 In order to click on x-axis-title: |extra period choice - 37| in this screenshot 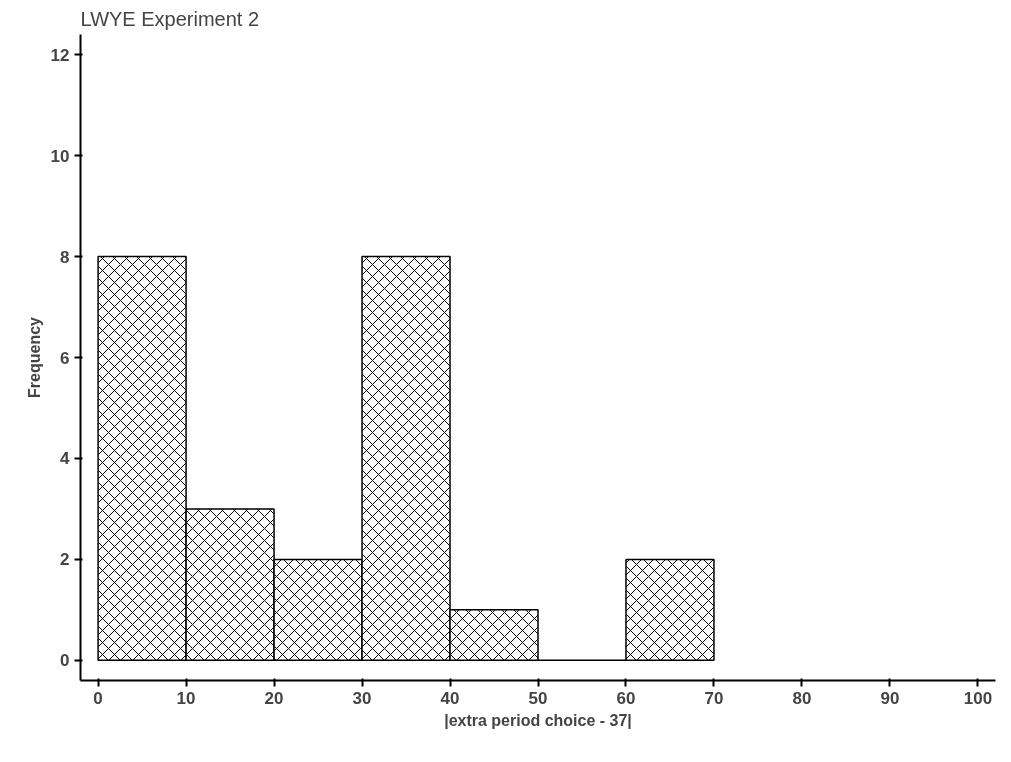, I will do `click(538, 720)`.